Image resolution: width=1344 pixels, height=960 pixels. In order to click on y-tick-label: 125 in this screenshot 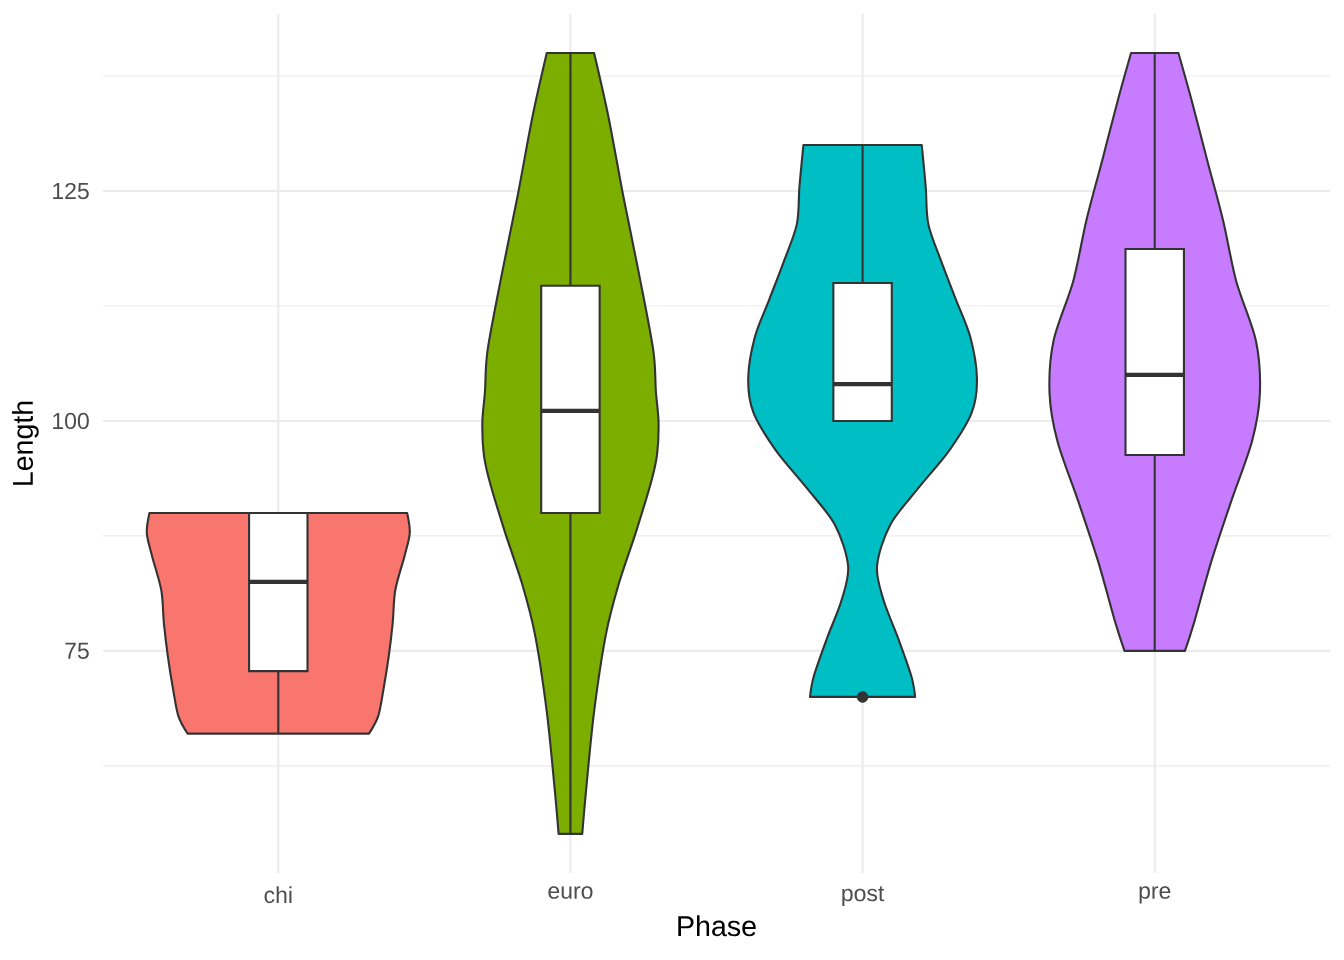, I will do `click(71, 191)`.